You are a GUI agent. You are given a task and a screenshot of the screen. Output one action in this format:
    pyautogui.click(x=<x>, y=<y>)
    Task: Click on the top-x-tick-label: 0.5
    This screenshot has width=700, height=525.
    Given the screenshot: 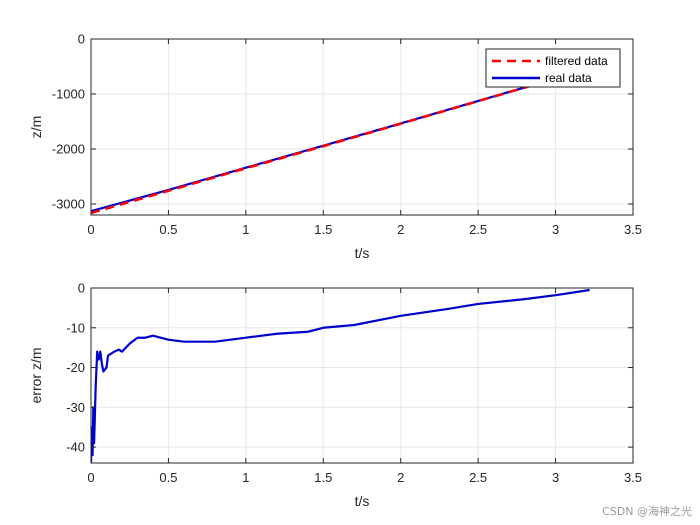 What is the action you would take?
    pyautogui.click(x=168, y=229)
    